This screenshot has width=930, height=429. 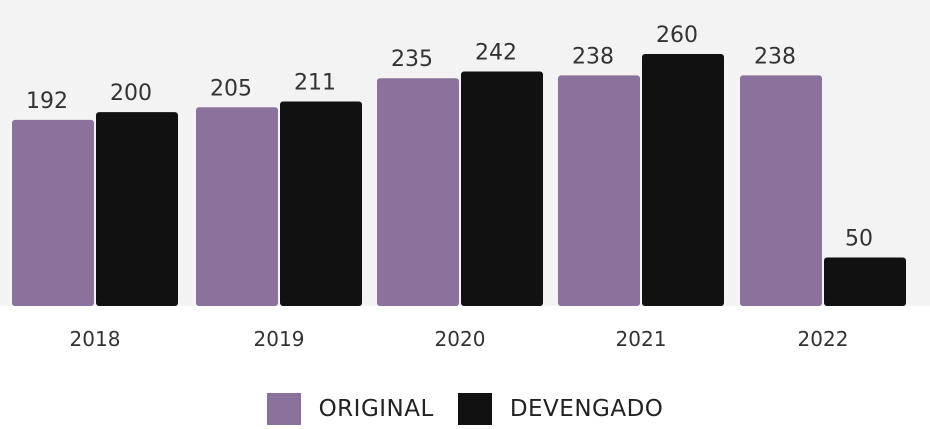 I want to click on bar-original-2020, so click(x=418, y=192).